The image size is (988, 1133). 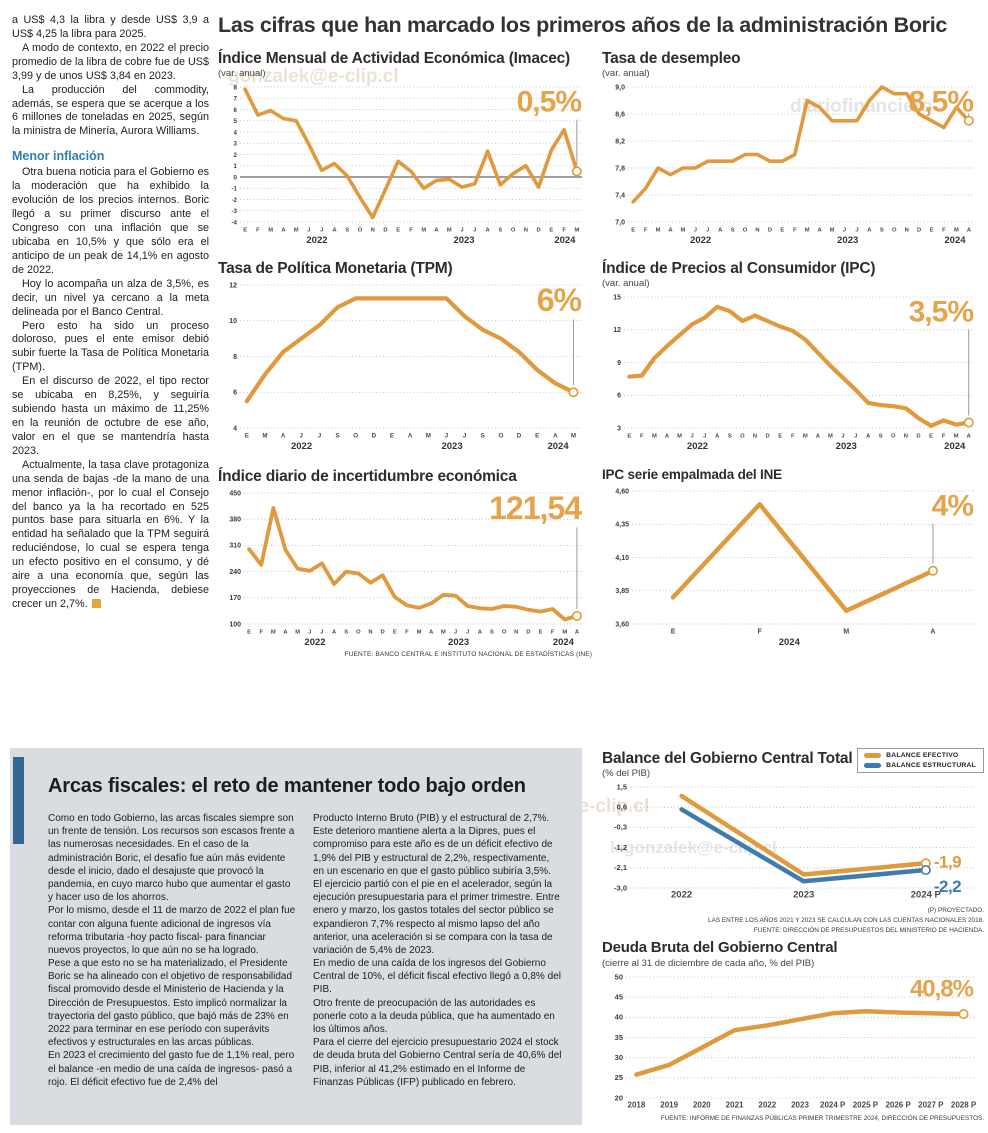 What do you see at coordinates (234, 200) in the screenshot?
I see `svg-text: -2` at bounding box center [234, 200].